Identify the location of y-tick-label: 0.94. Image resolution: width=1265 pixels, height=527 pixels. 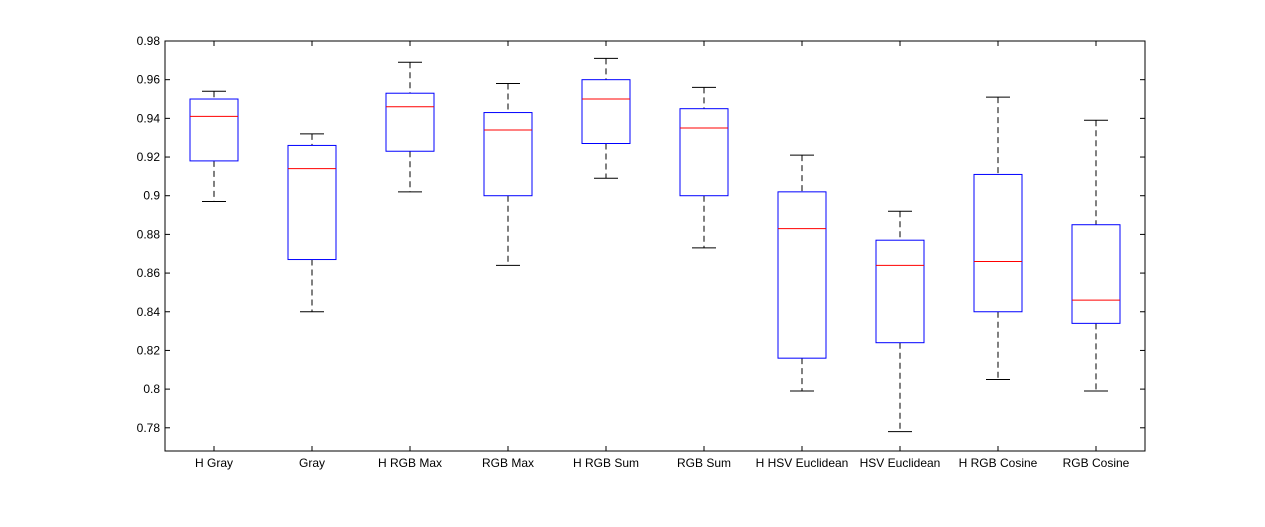
(149, 118).